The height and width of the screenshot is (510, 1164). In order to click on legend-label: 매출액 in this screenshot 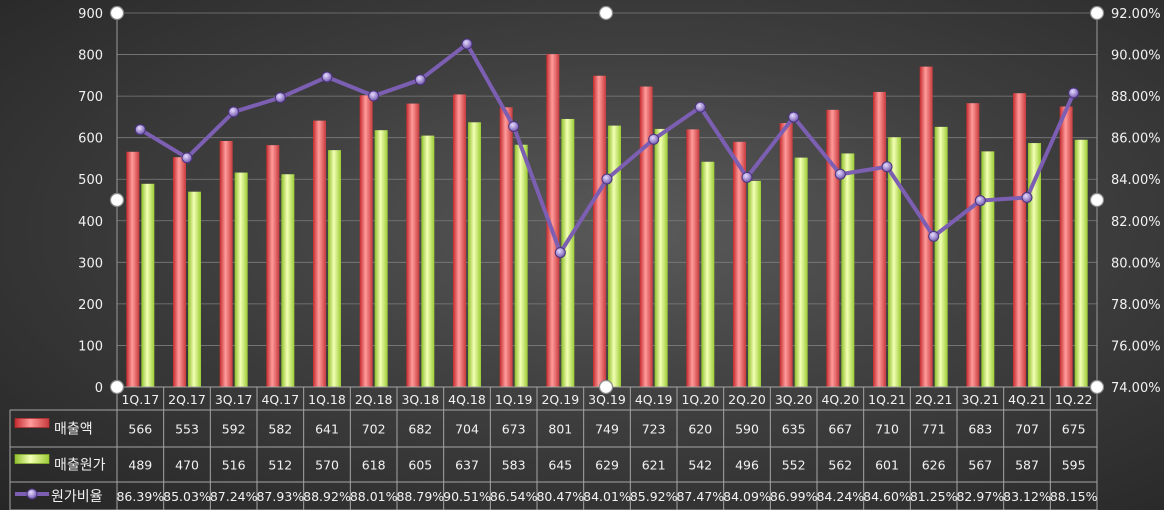, I will do `click(73, 430)`.